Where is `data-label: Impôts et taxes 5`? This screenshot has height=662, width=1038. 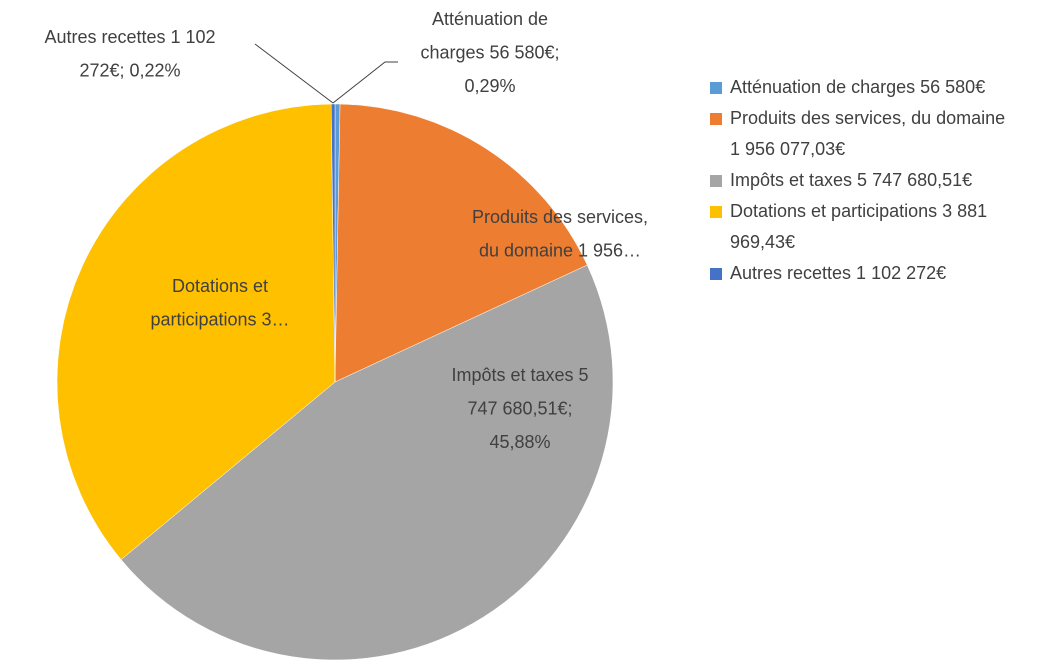 data-label: Impôts et taxes 5 is located at coordinates (519, 375).